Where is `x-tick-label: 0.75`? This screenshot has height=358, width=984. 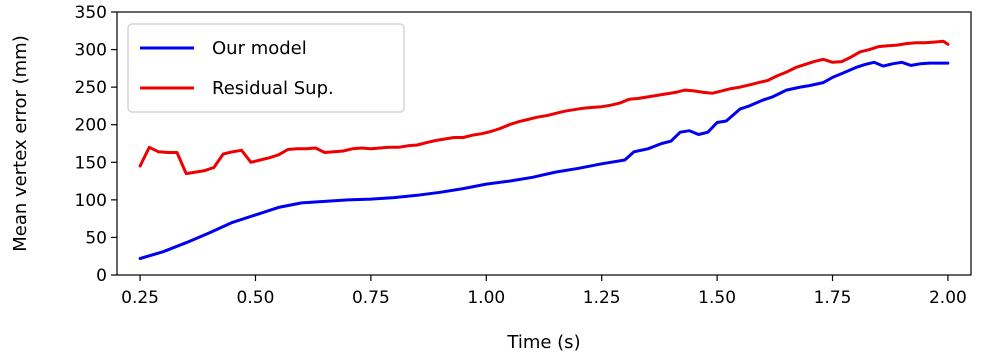 x-tick-label: 0.75 is located at coordinates (371, 298).